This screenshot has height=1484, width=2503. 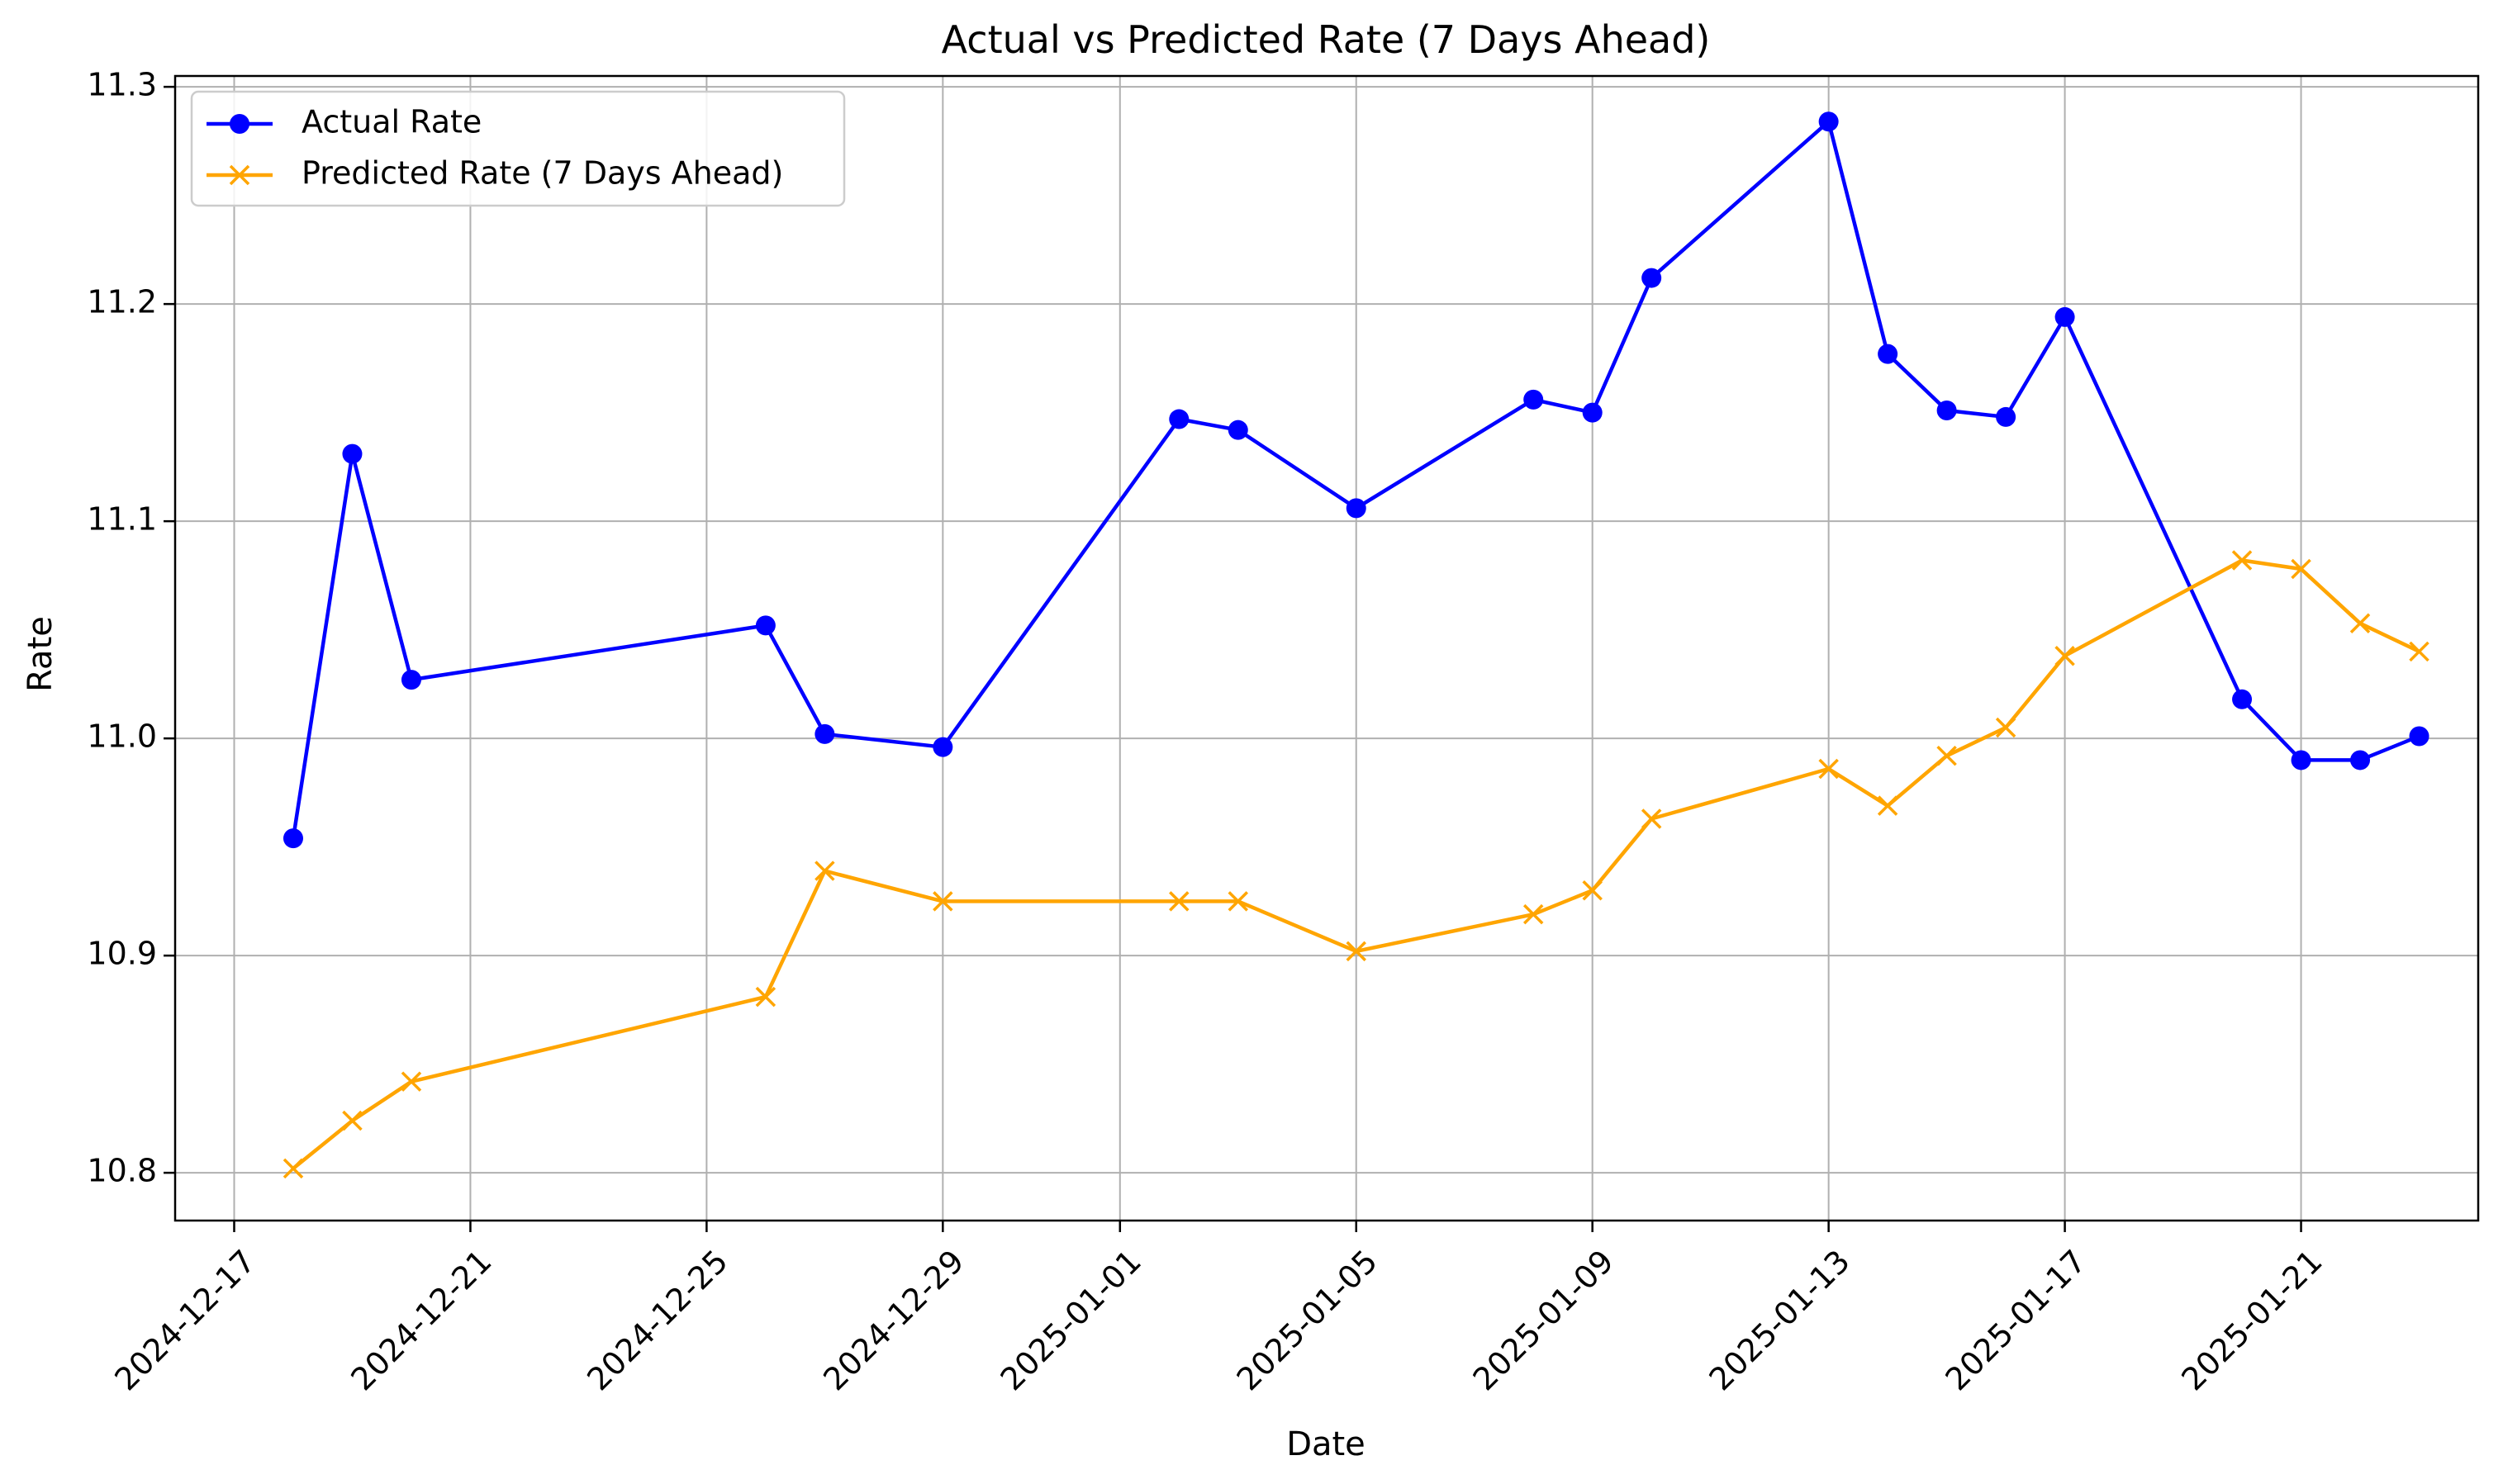 What do you see at coordinates (1326, 39) in the screenshot?
I see `chart-title: Actual vs Predicted Rate (7 Days Ahead)` at bounding box center [1326, 39].